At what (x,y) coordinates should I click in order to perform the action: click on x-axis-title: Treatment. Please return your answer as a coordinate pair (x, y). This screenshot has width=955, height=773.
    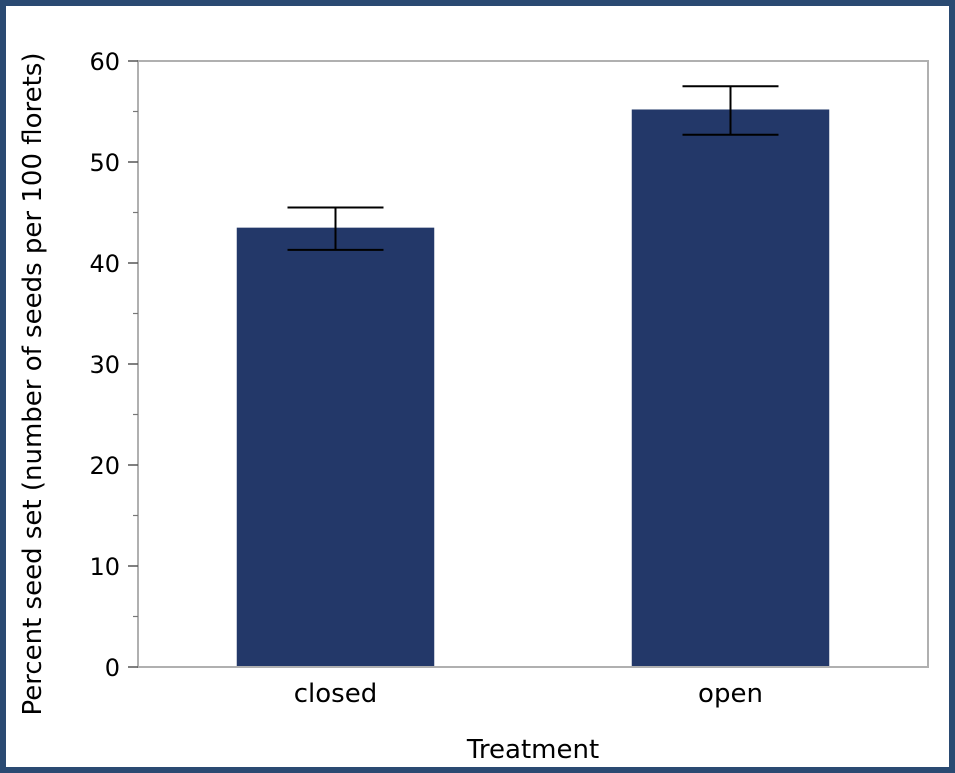
    Looking at the image, I should click on (532, 750).